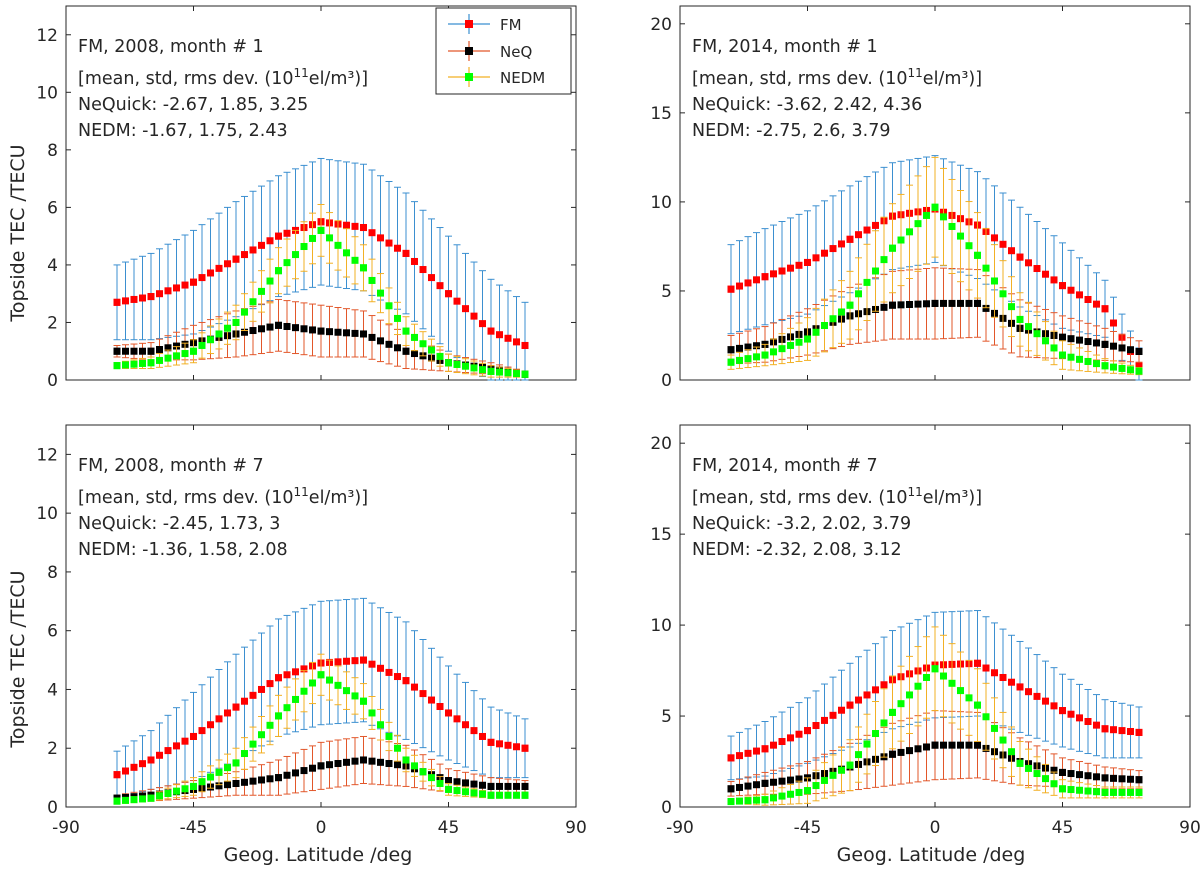  Describe the element at coordinates (666, 292) in the screenshot. I see `y-tick-label: 5` at that location.